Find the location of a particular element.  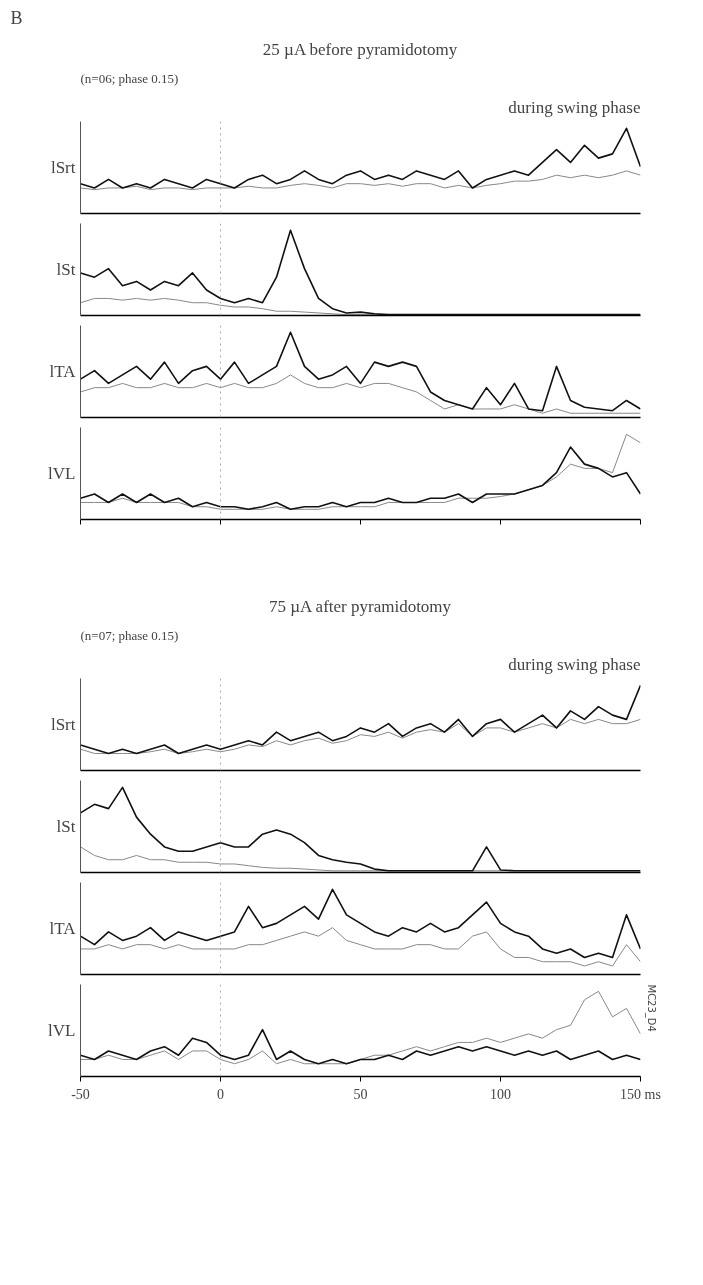

chart-subtitle: (n=07; phase 0.15) is located at coordinates (129, 635).